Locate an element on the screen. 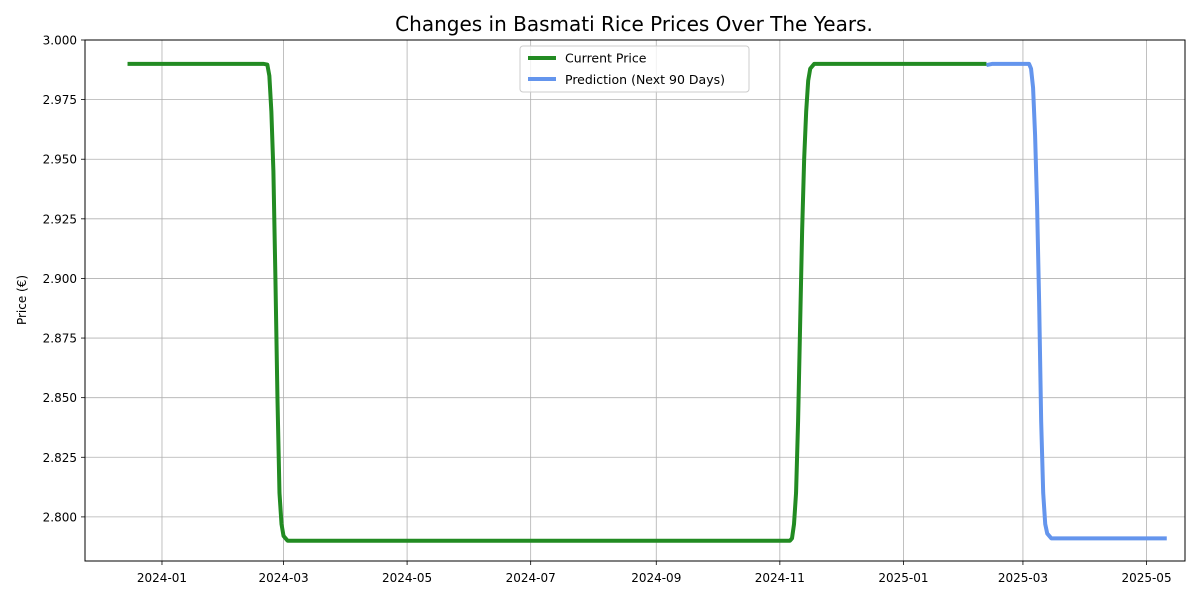 This screenshot has height=600, width=1200. x-tick-label: 2025-01 is located at coordinates (903, 578).